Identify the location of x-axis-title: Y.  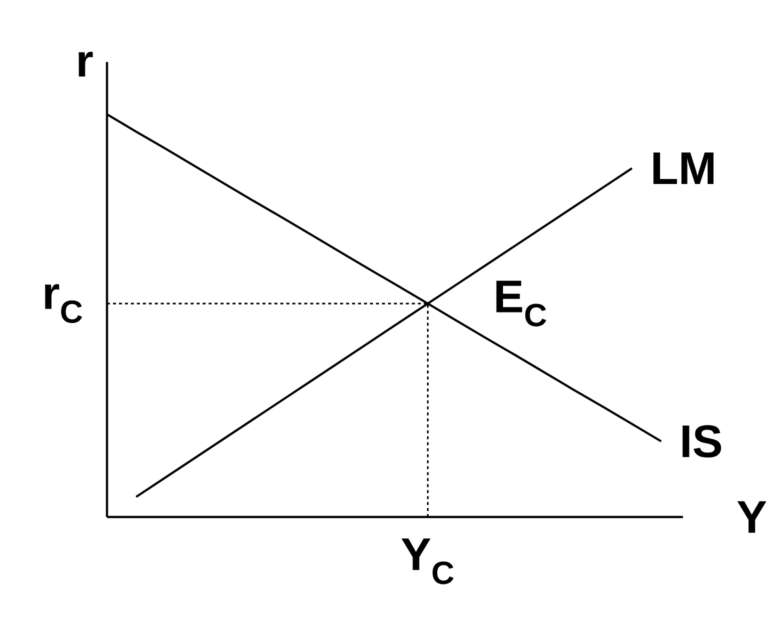
(751, 517).